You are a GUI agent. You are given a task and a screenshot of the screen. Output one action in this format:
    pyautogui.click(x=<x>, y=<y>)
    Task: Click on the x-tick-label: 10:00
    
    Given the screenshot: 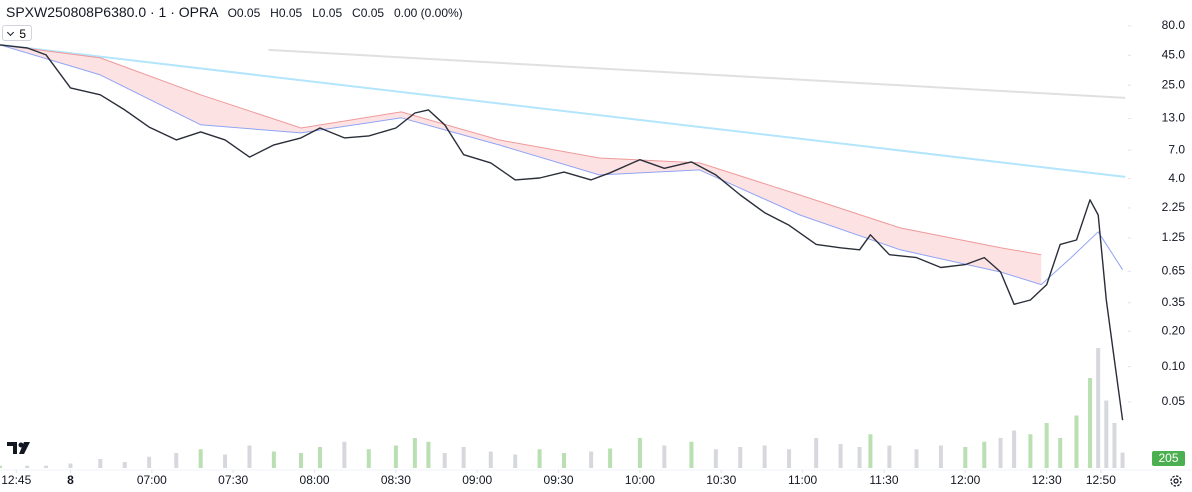 What is the action you would take?
    pyautogui.click(x=640, y=480)
    